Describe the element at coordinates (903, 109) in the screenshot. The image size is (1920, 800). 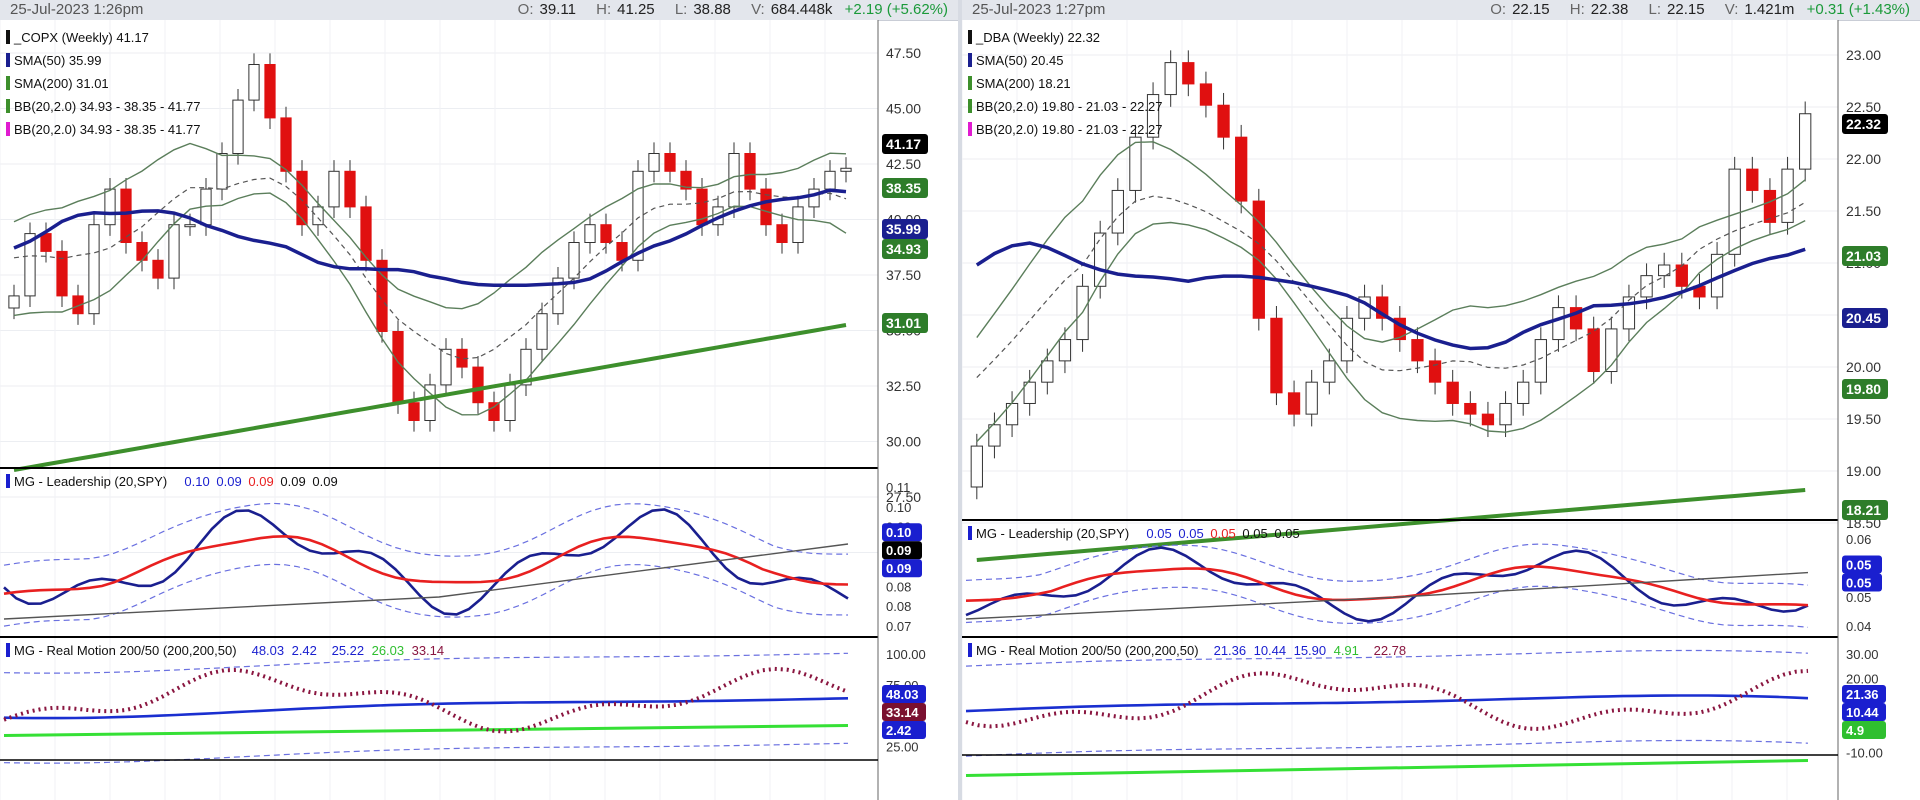
I see `price-tick-label: 45.00` at that location.